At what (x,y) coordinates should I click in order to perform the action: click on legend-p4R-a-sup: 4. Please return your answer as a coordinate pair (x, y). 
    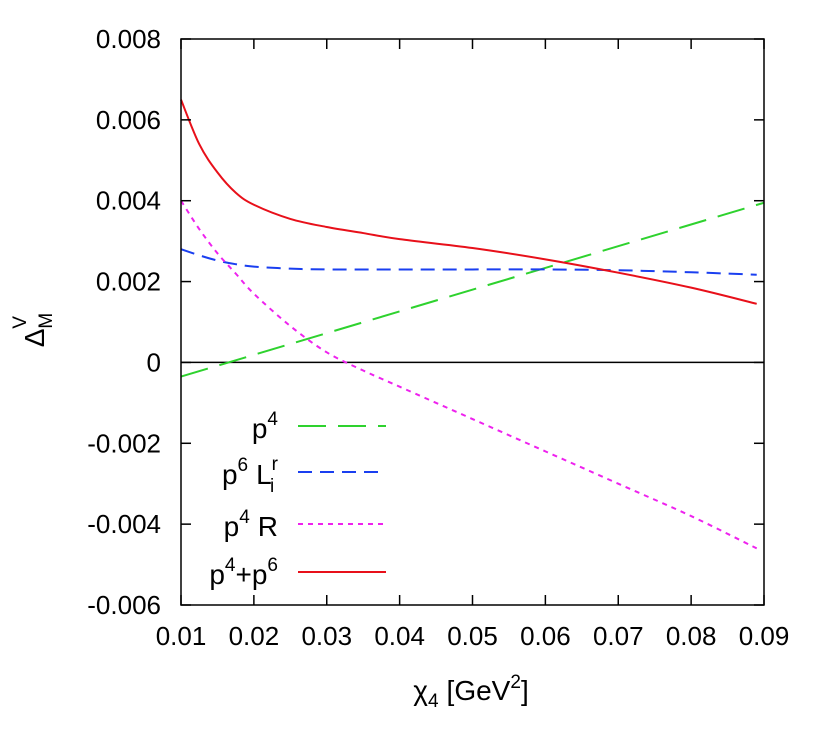
    Looking at the image, I should click on (244, 517).